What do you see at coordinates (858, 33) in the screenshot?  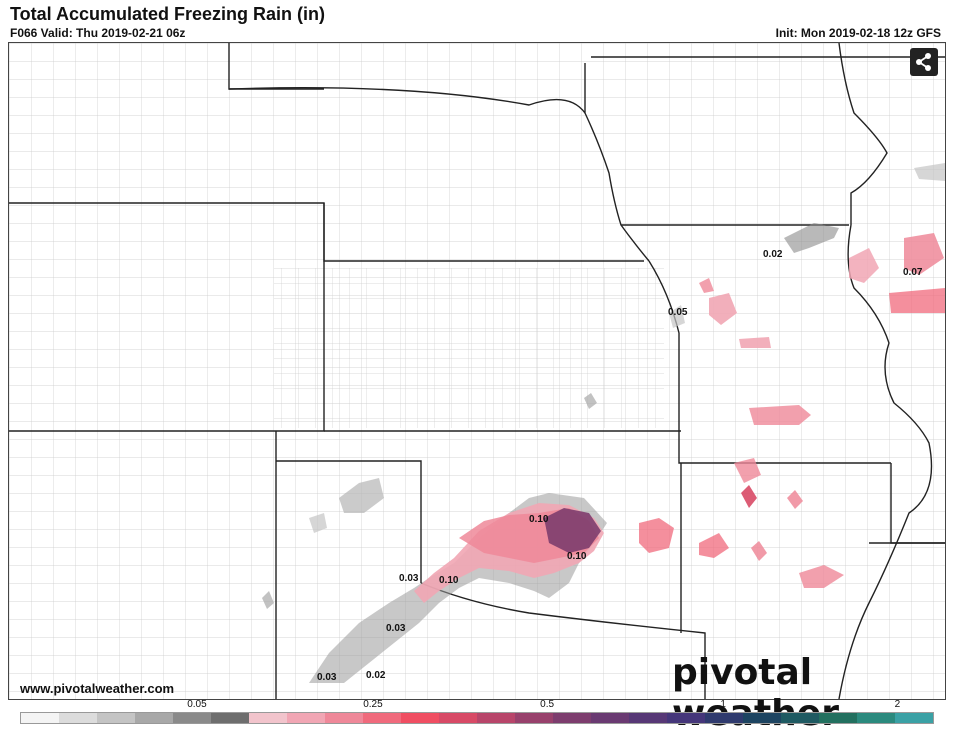 I see `init-time: Init: Mon 2019-02-18 12z GFS` at bounding box center [858, 33].